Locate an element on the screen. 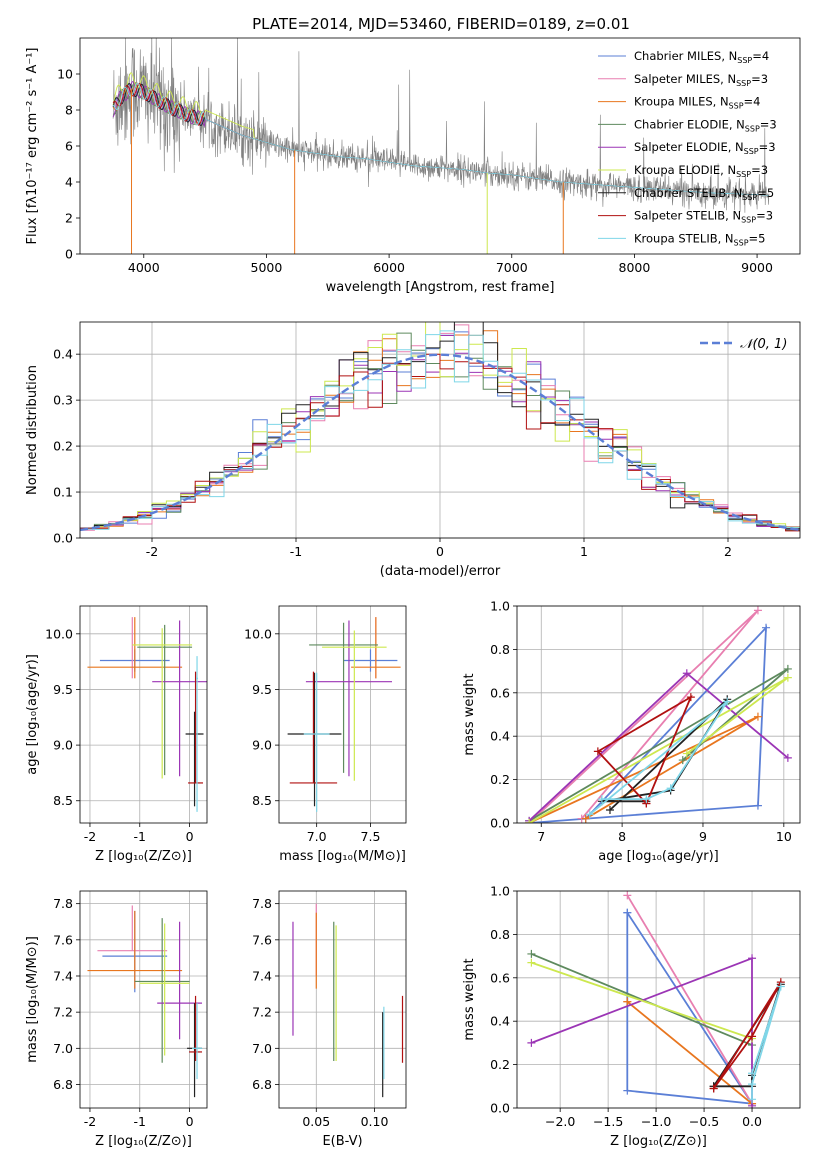 The width and height of the screenshot is (819, 1170). y-tick-label: 4 is located at coordinates (69, 182).